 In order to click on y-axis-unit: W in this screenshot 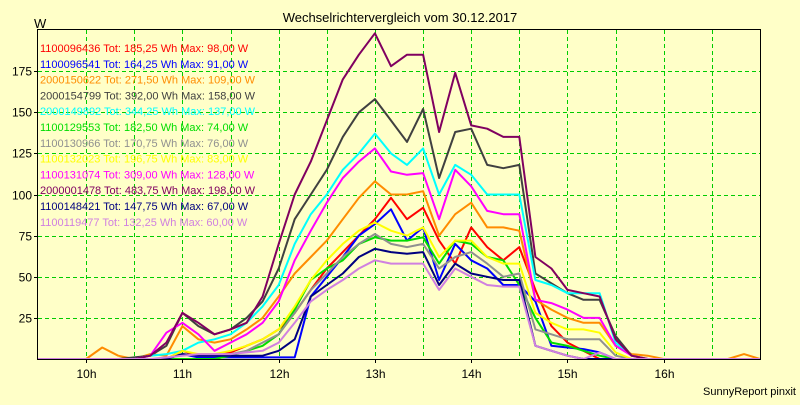, I will do `click(40, 23)`.